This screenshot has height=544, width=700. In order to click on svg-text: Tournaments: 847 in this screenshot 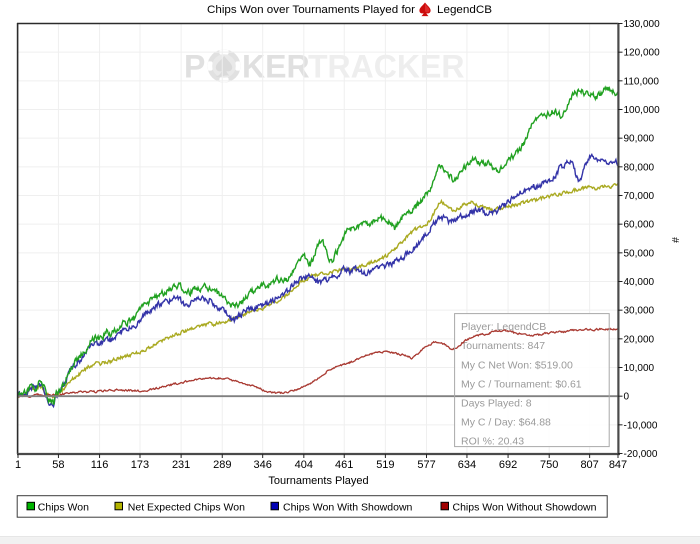, I will do `click(503, 346)`.